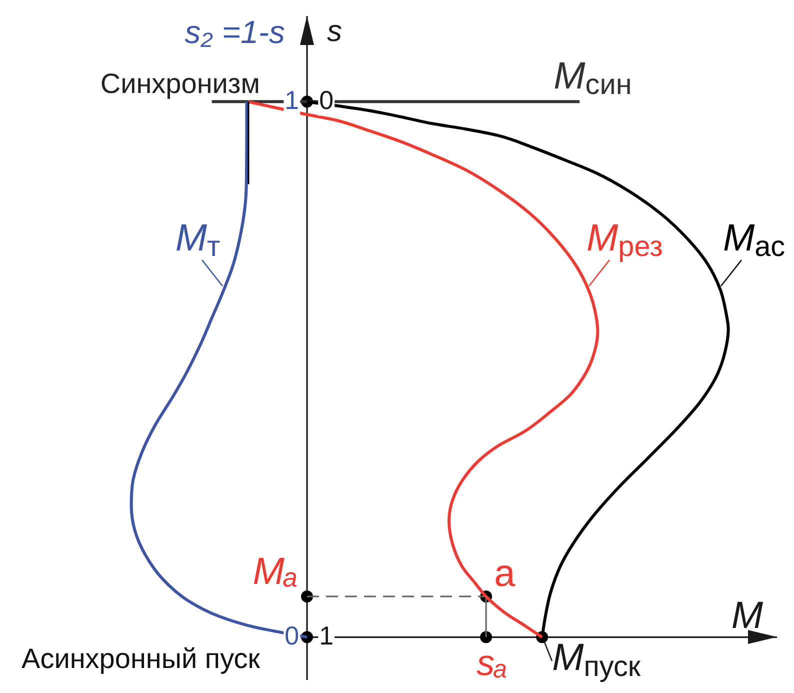 The image size is (794, 693). What do you see at coordinates (624, 241) in the screenshot?
I see `series-label: M$_{рез}$` at bounding box center [624, 241].